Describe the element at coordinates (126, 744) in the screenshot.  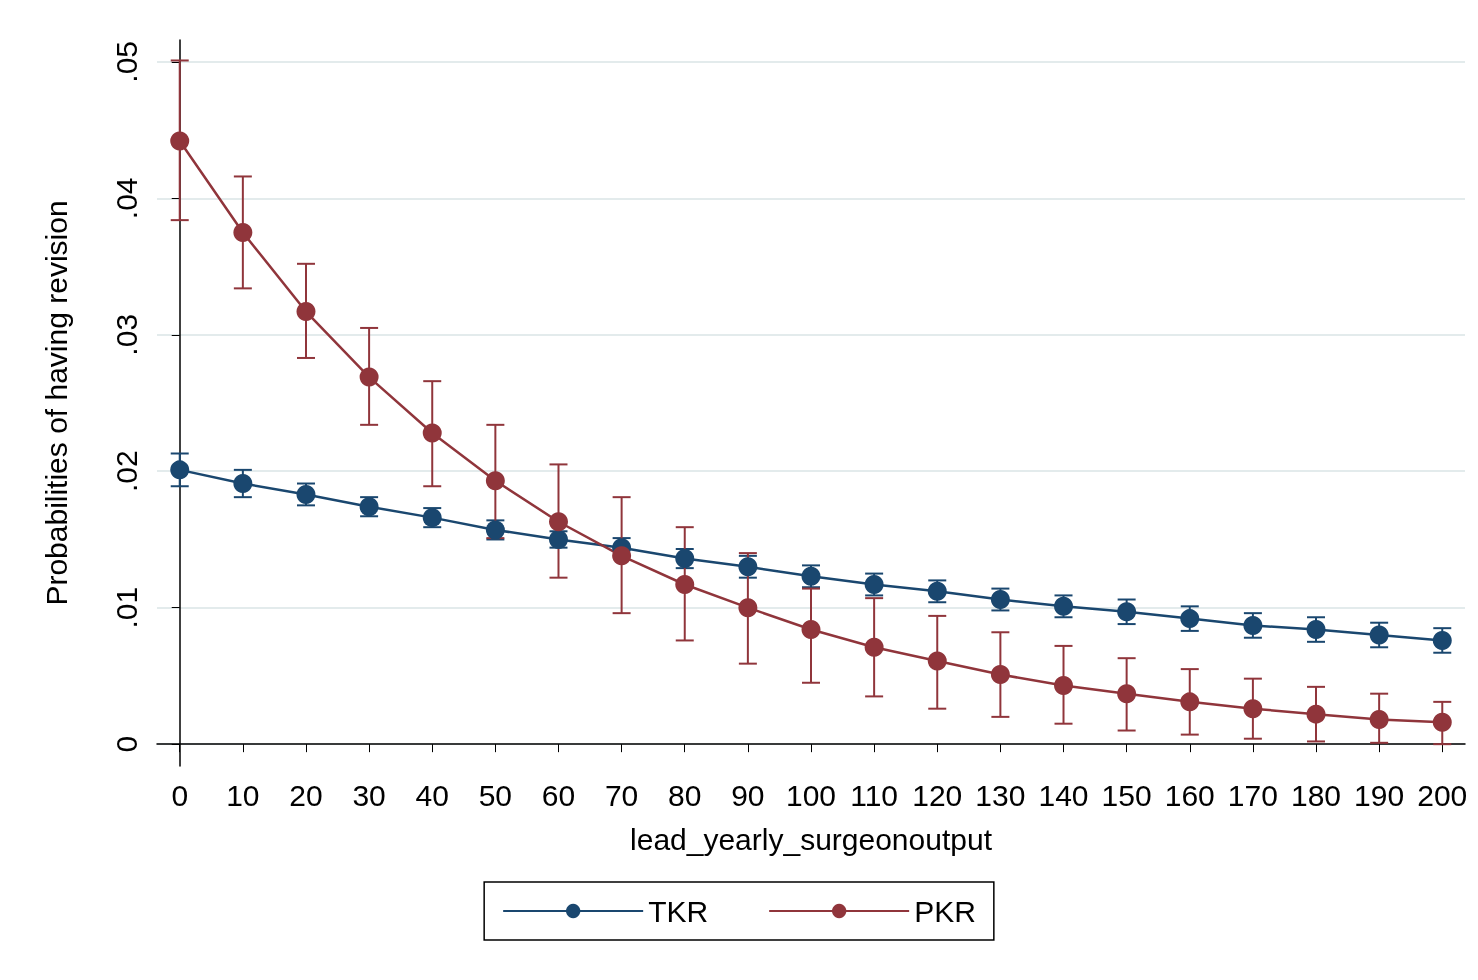
I see `y-tick-label: 0` at that location.